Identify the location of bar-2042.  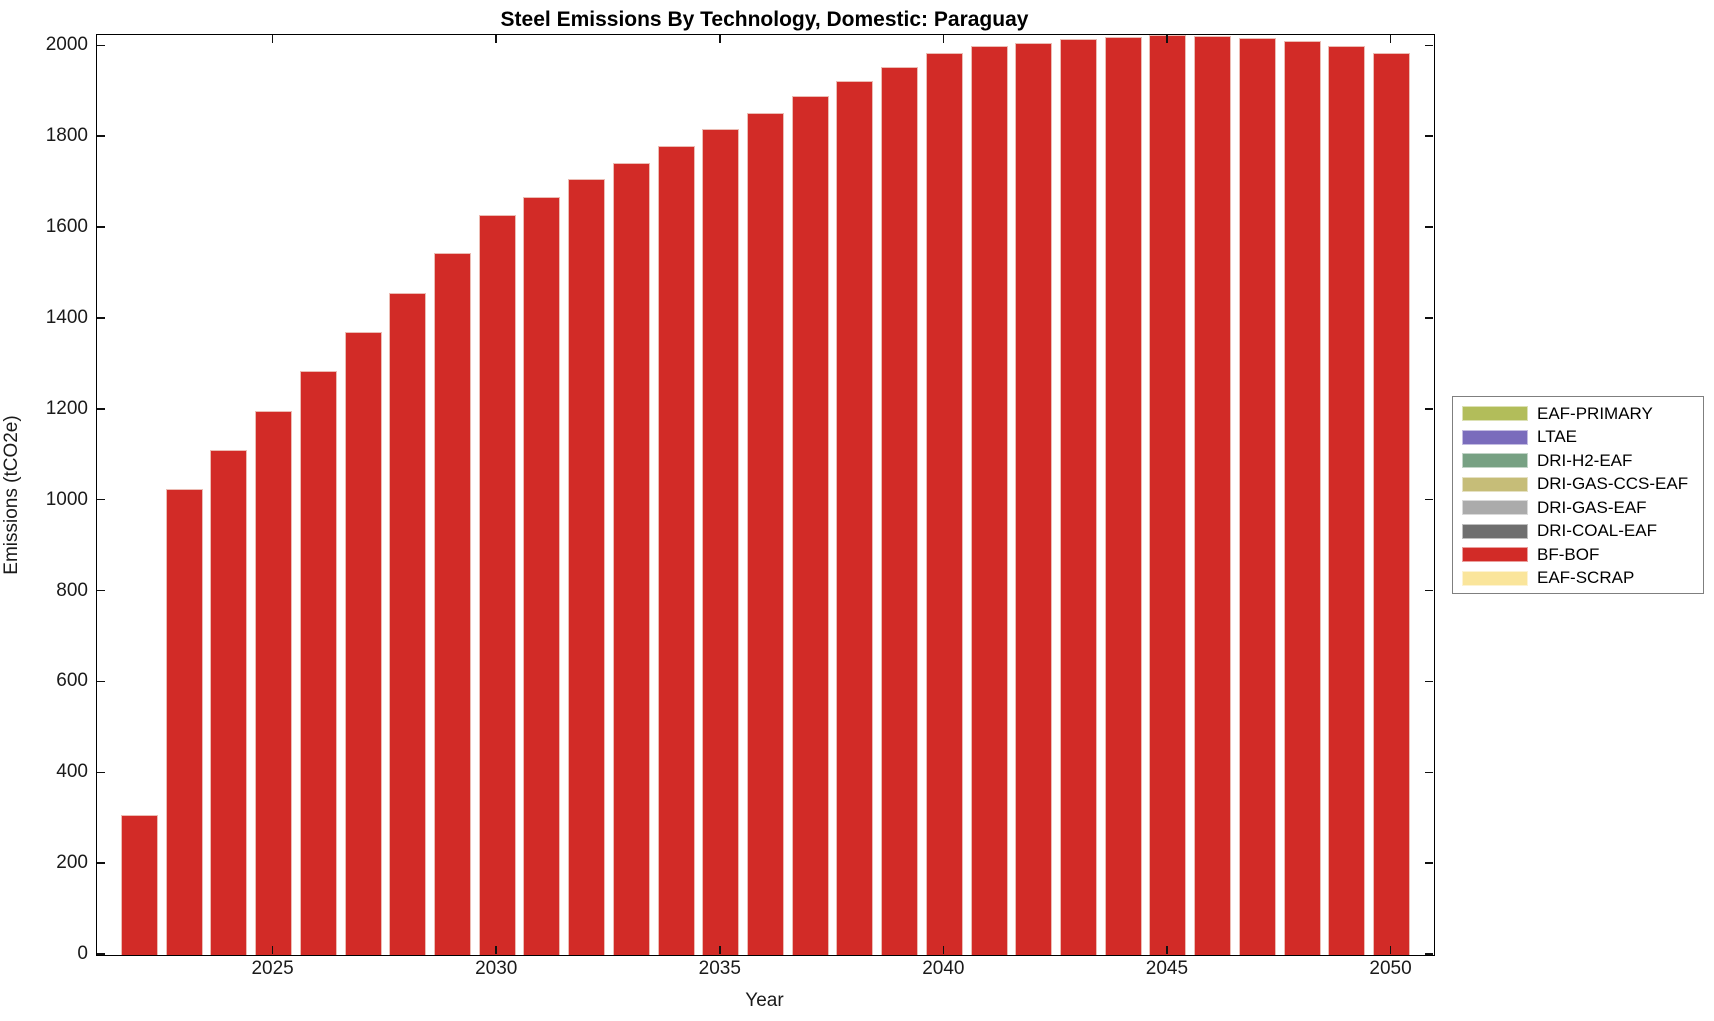
(1034, 498).